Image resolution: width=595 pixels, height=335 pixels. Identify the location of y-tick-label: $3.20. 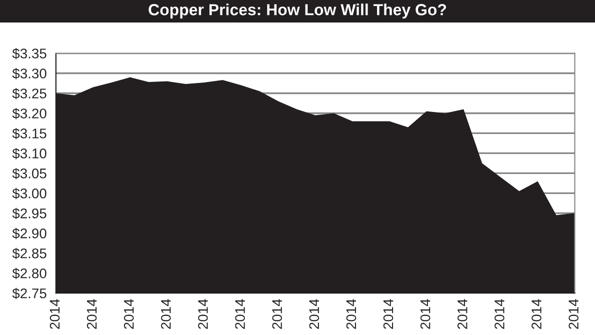
(29, 114).